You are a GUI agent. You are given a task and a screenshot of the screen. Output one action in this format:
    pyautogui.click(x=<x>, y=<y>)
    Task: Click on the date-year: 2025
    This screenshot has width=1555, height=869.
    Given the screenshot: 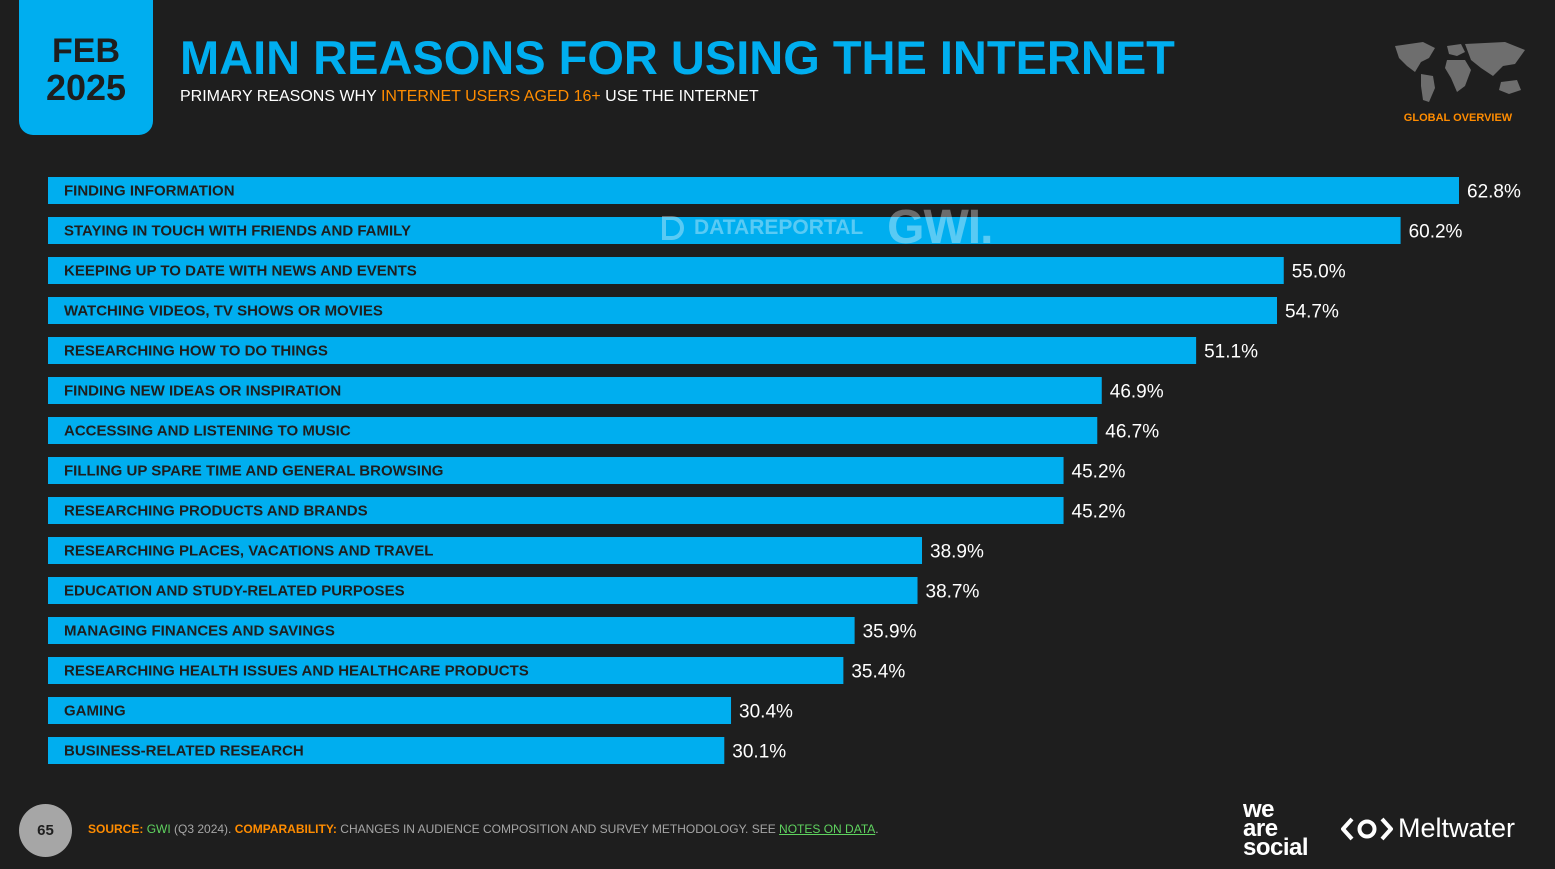 What is the action you would take?
    pyautogui.click(x=86, y=87)
    